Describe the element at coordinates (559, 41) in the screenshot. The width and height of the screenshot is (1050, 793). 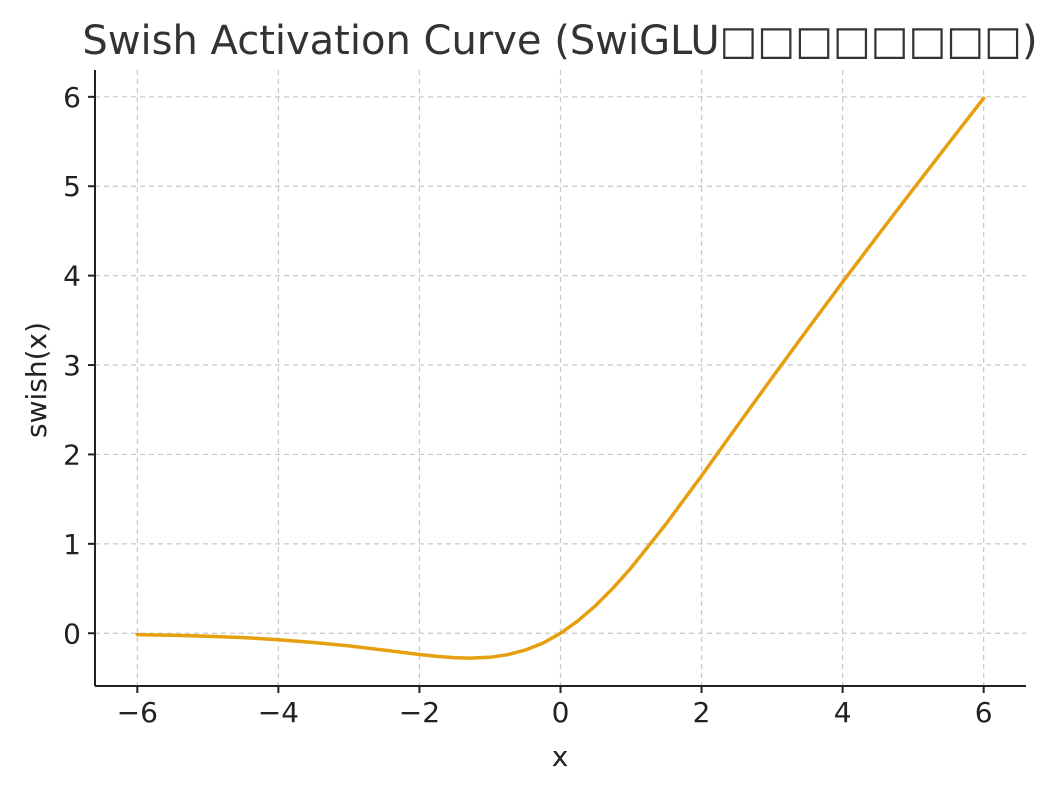
I see `chart-title: Swish Activation Curve (SwiGLU□□□□□□□□)` at that location.